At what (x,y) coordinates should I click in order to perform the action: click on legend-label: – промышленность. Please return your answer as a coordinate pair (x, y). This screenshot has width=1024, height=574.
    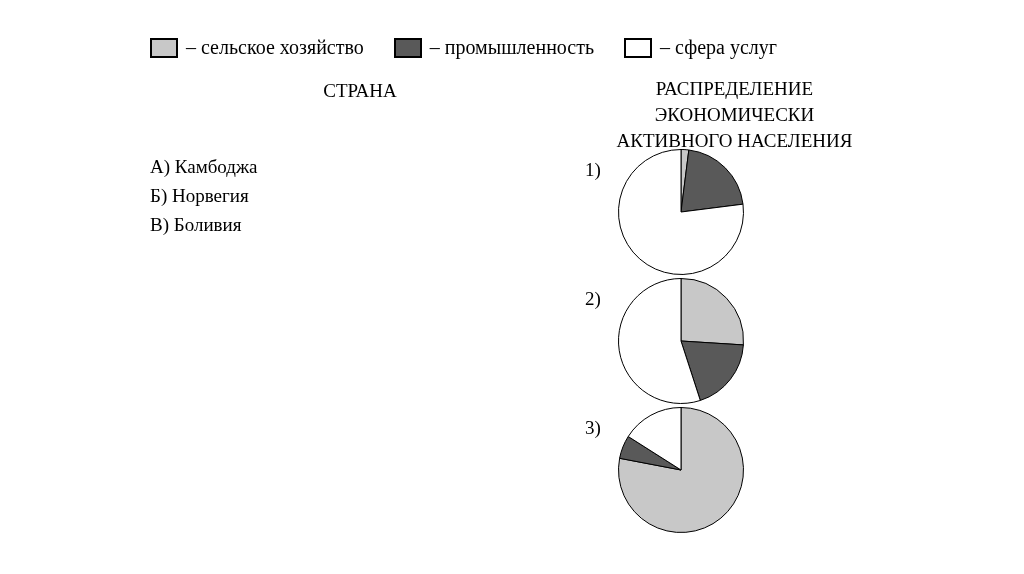
    Looking at the image, I should click on (512, 47).